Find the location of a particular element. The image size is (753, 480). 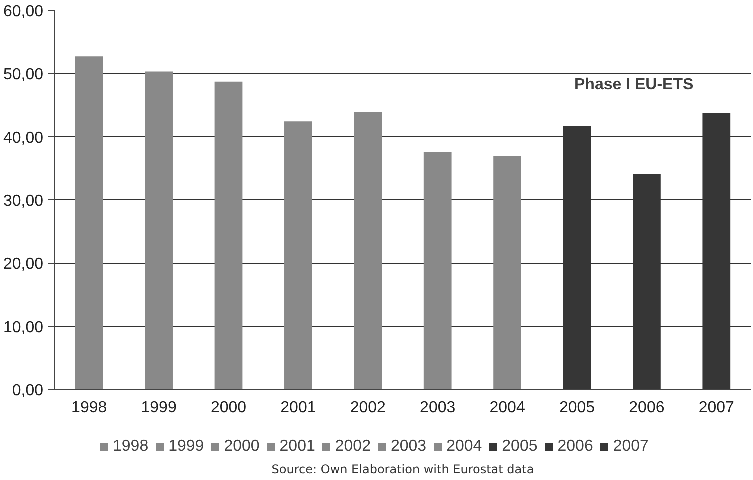

legend-label: 2000 is located at coordinates (242, 447).